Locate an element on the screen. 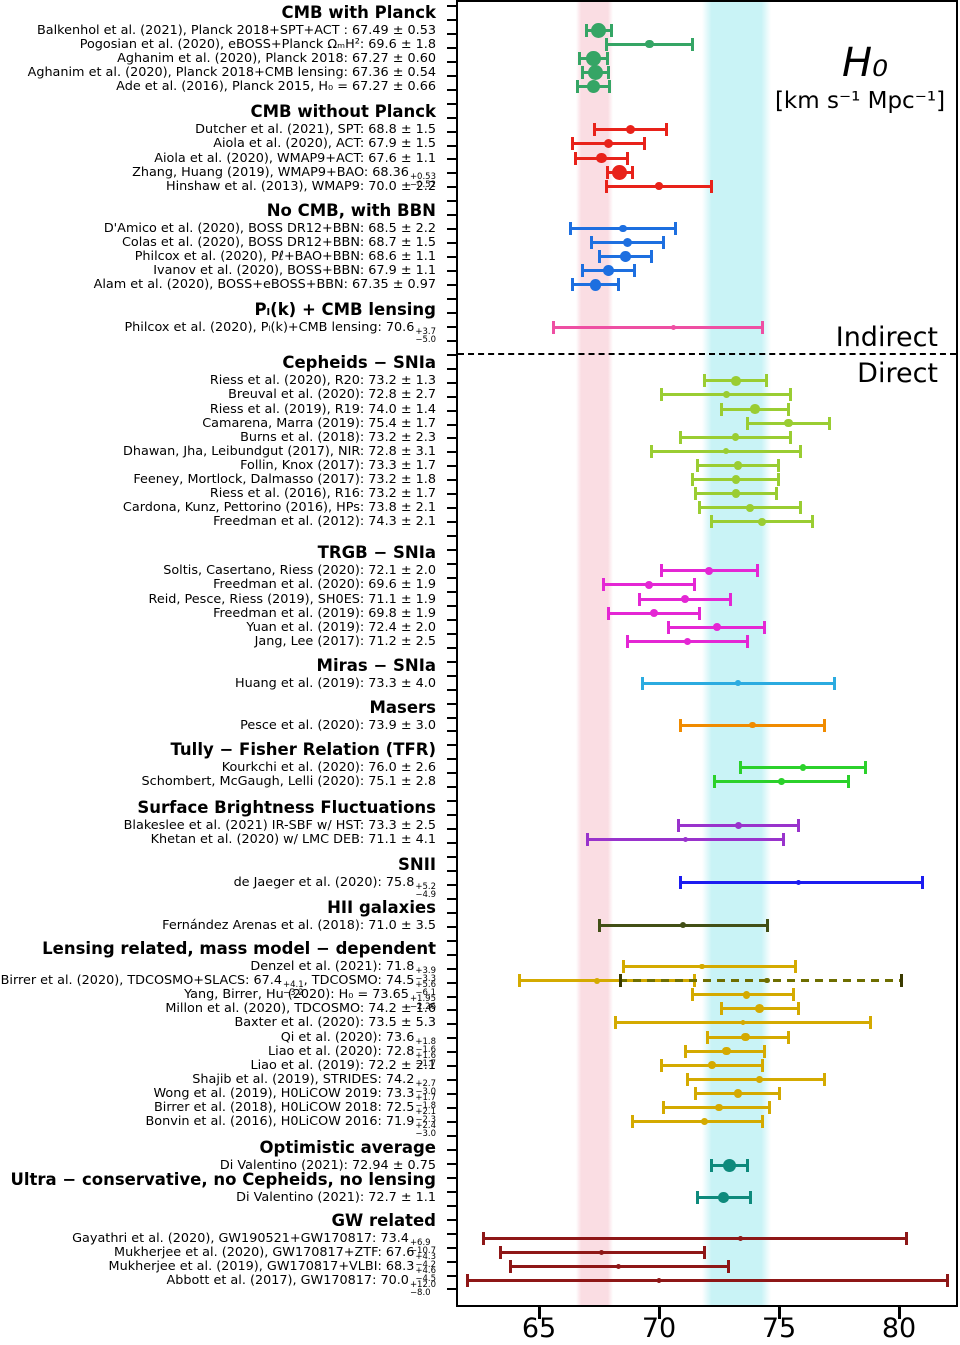 The width and height of the screenshot is (960, 1345). section-title: SNII is located at coordinates (417, 864).